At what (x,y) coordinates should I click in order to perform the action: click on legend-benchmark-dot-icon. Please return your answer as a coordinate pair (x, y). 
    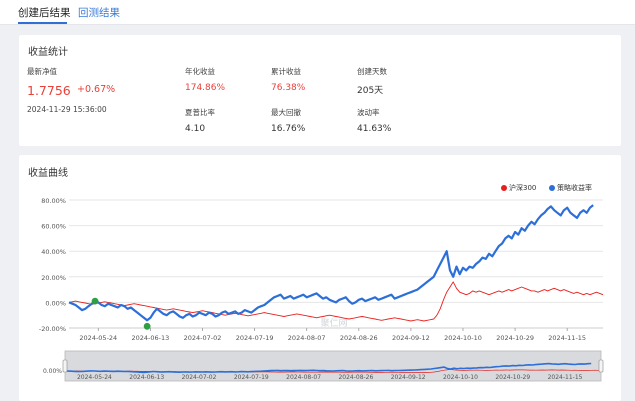
    Looking at the image, I should click on (504, 188).